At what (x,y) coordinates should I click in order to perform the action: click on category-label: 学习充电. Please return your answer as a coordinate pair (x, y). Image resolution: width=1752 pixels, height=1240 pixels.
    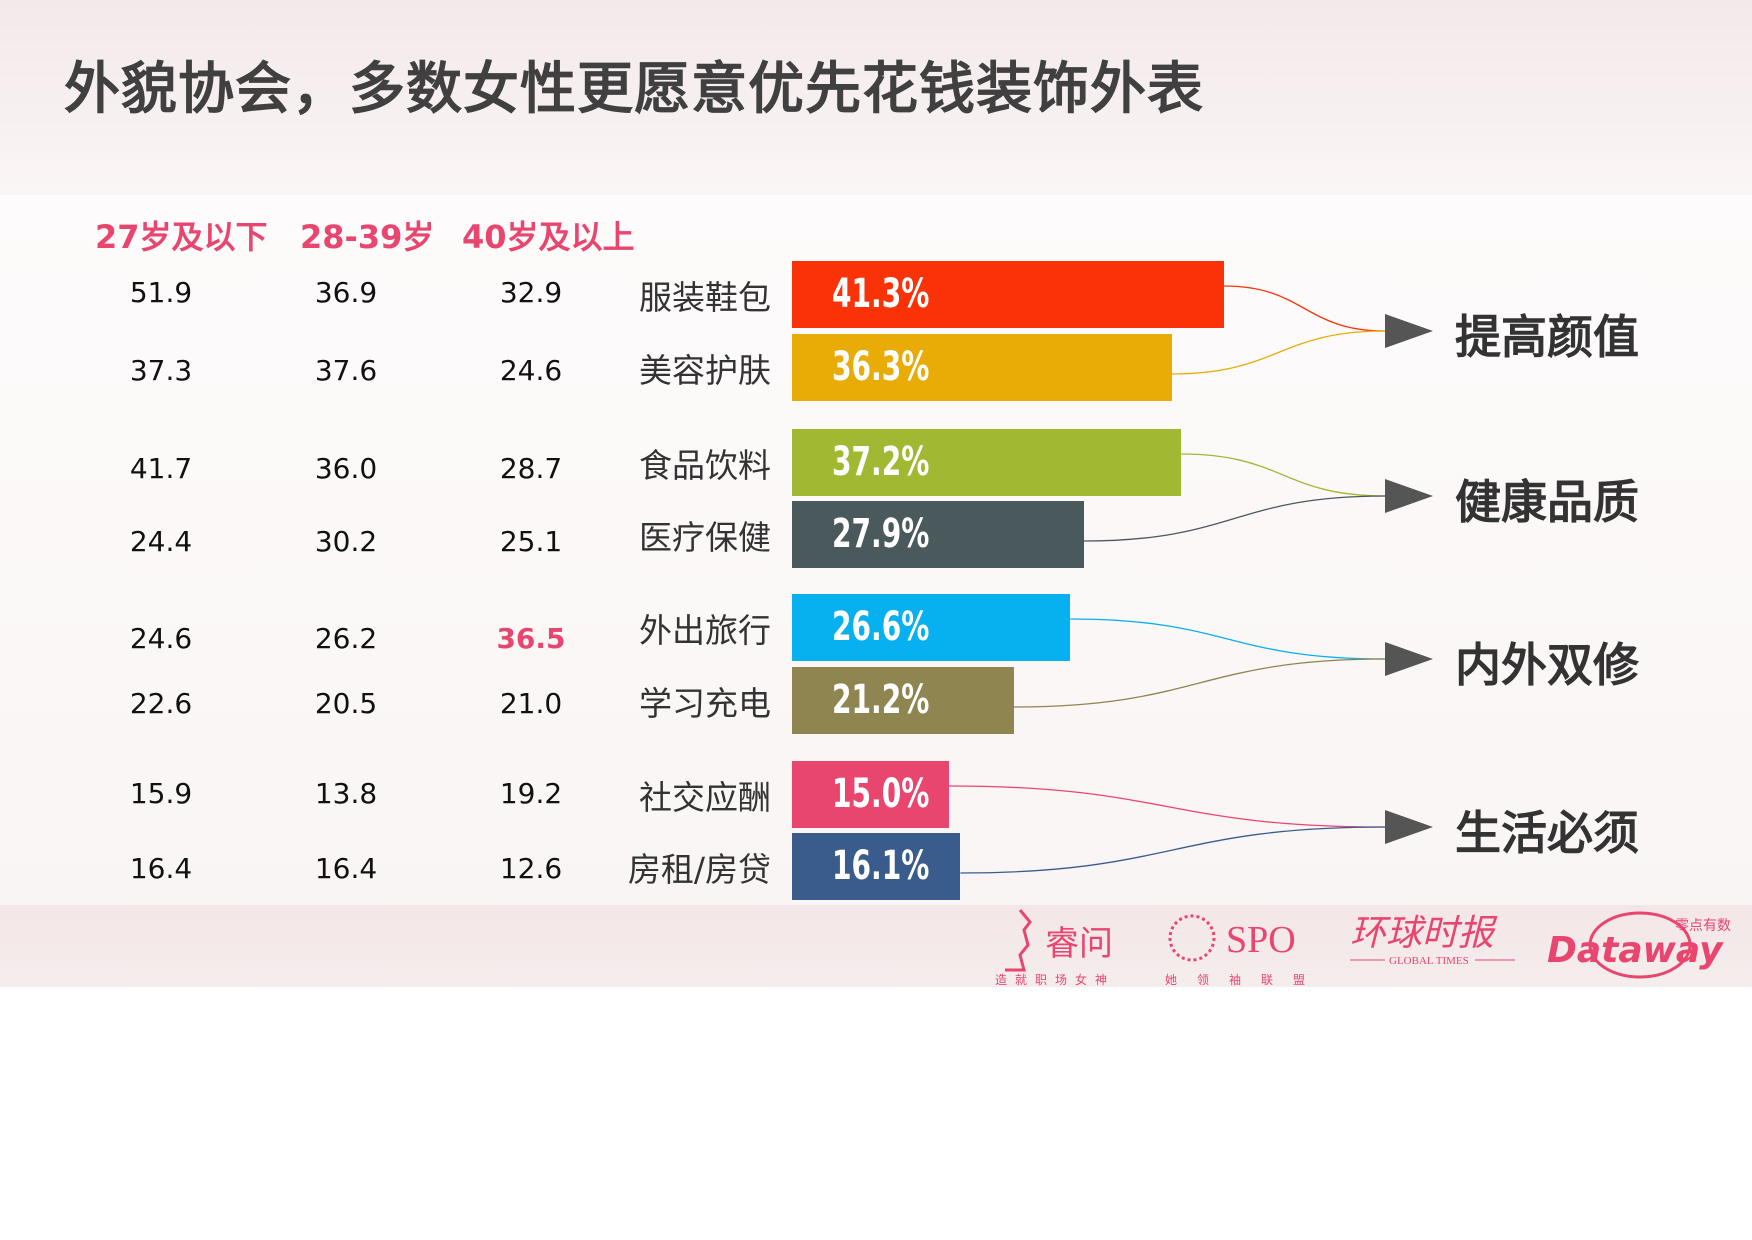
    Looking at the image, I should click on (705, 703).